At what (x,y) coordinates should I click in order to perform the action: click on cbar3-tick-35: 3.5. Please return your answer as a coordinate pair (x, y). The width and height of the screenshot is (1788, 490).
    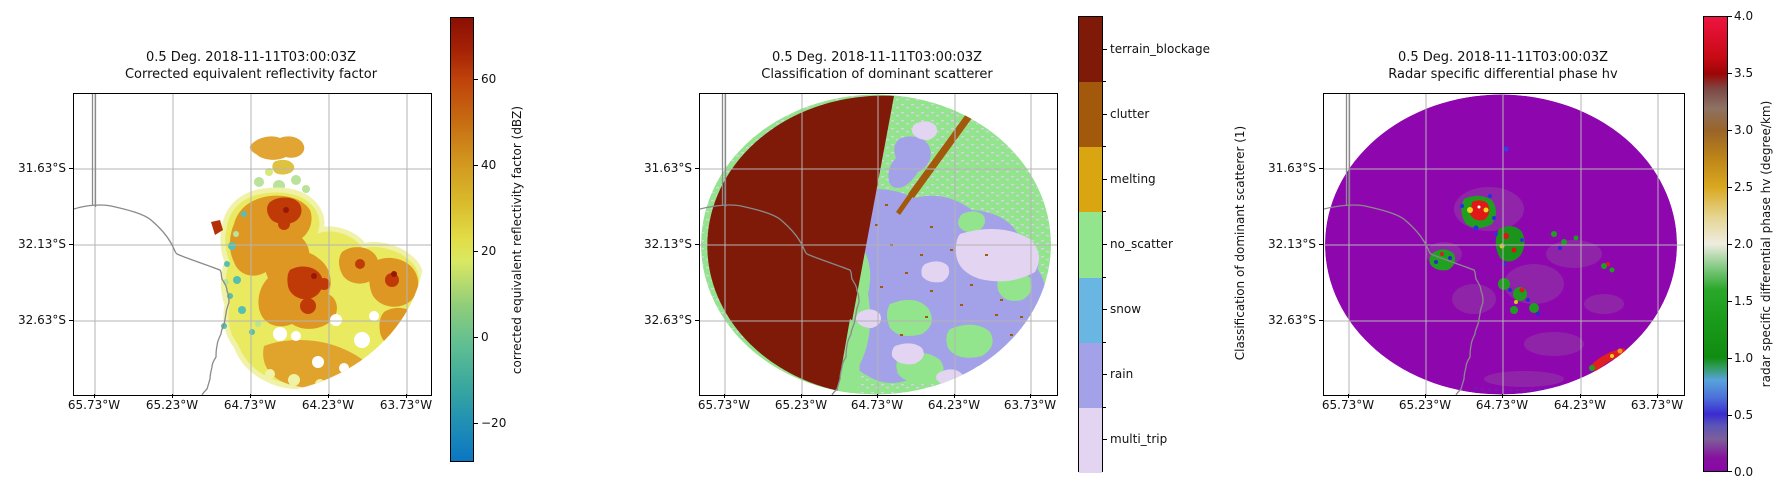
    Looking at the image, I should click on (1744, 73).